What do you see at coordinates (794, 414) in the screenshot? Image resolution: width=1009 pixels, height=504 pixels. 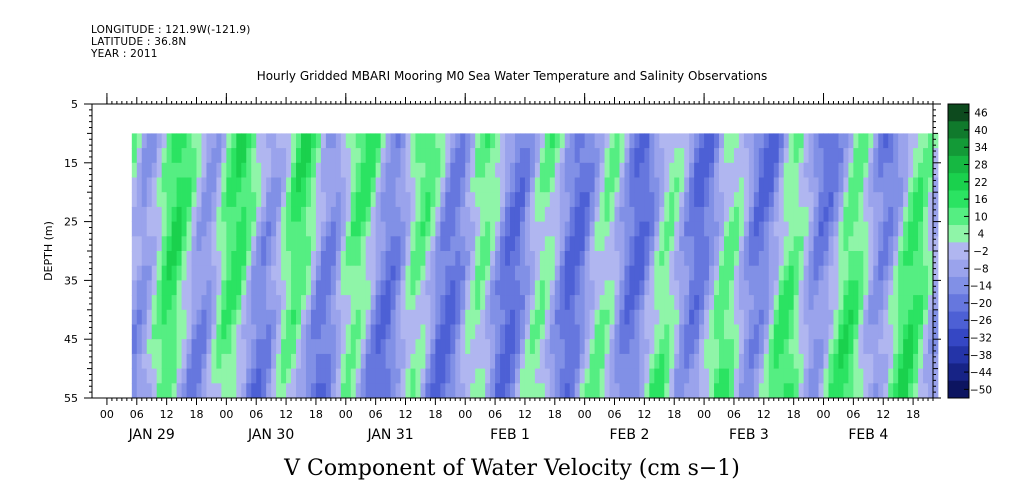 I see `x-hour-tick-label: 18` at bounding box center [794, 414].